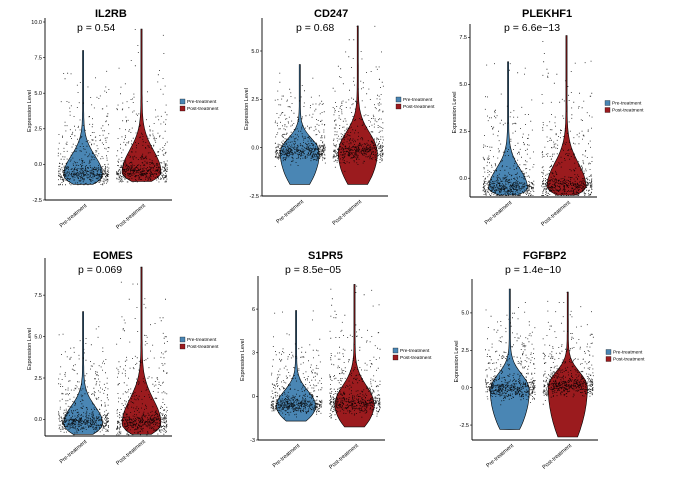 The height and width of the screenshot is (480, 675). Describe the element at coordinates (544, 256) in the screenshot. I see `panel-title: FGFBP2` at that location.